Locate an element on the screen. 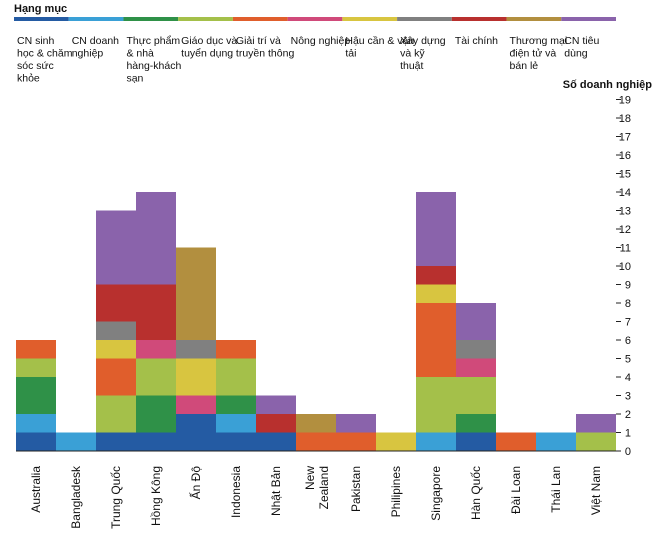  x-tick-label-trung-quoc: Trung Quốc is located at coordinates (116, 497).